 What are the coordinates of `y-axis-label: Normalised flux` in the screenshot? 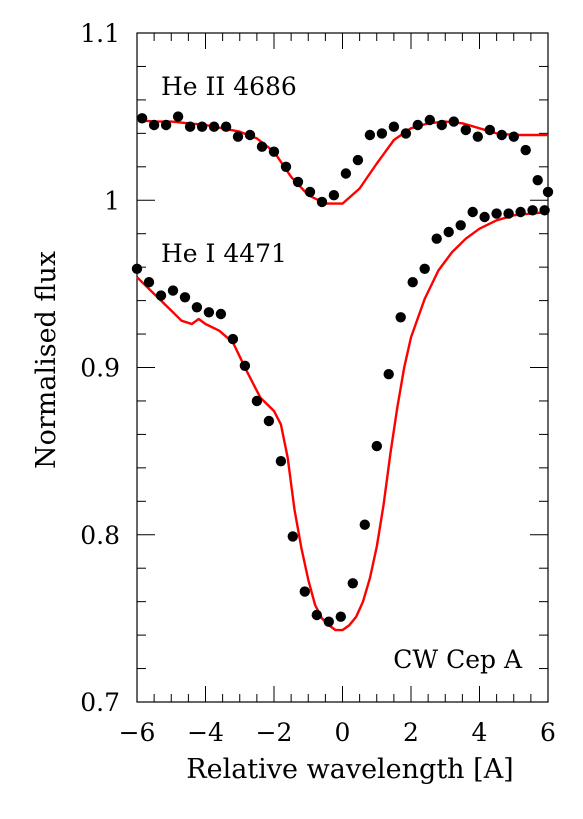 It's located at (46, 360).